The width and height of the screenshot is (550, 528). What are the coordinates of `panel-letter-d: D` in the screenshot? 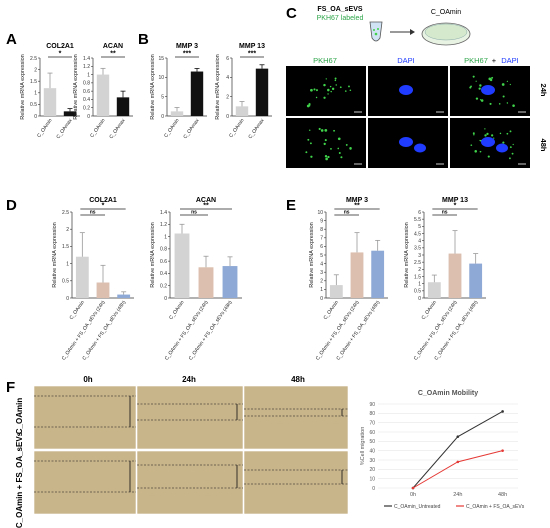 It's located at (11, 205).